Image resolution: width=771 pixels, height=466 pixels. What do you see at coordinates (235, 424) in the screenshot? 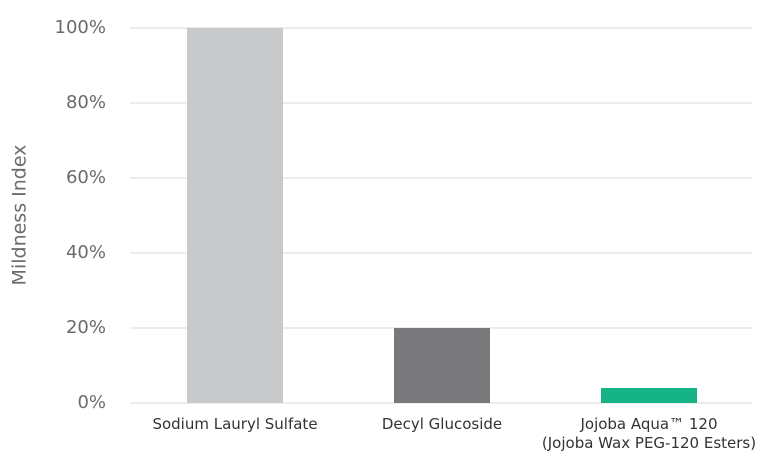
I see `x-tick-label: Sodium Lauryl Sulfate` at bounding box center [235, 424].